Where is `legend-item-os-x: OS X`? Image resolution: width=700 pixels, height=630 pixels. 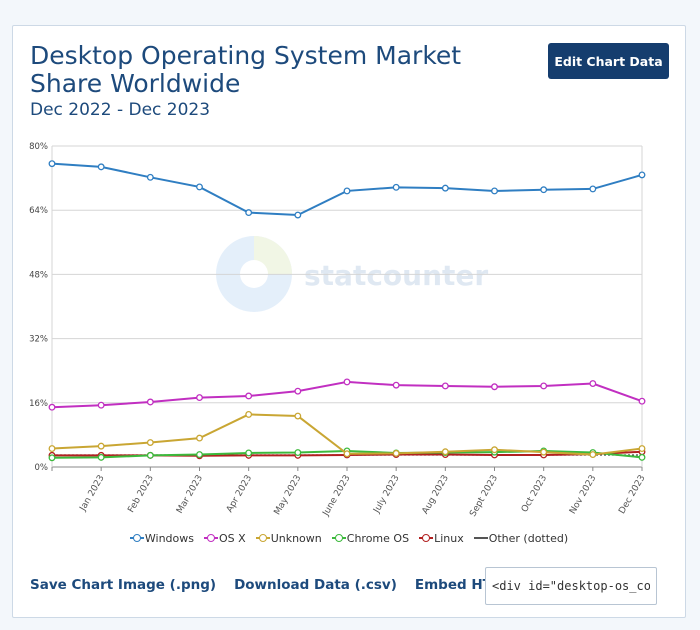 legend-item-os-x: OS X is located at coordinates (225, 538).